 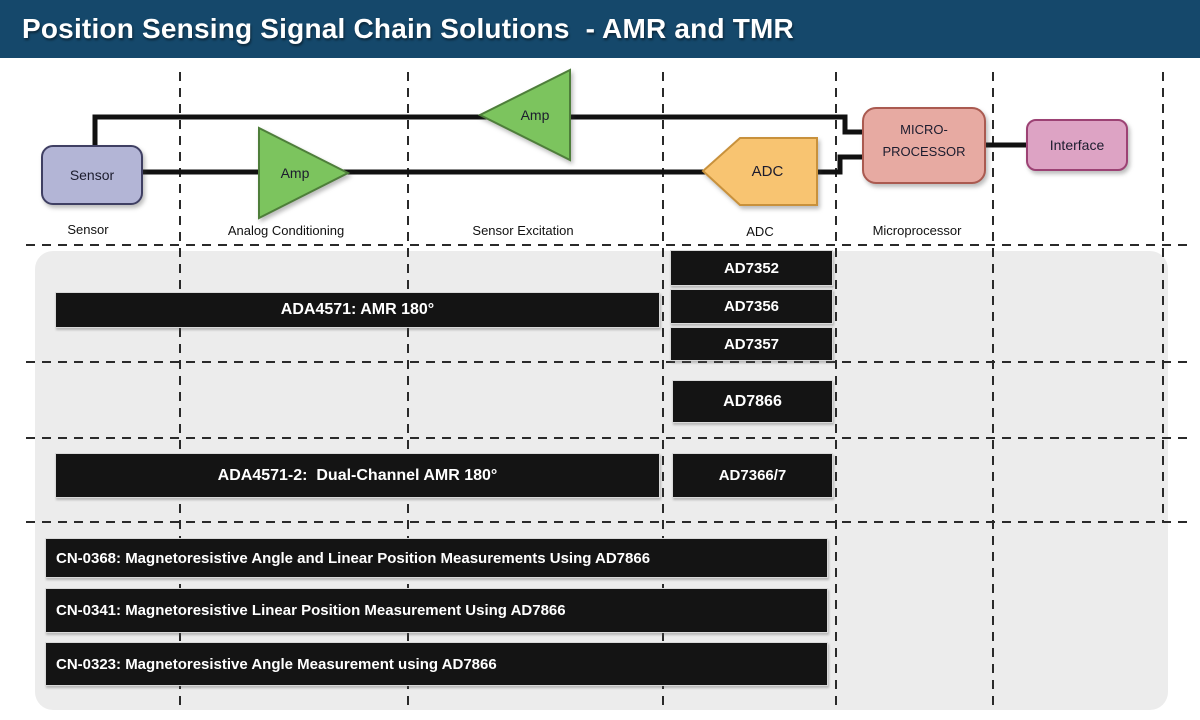 What do you see at coordinates (535, 115) in the screenshot?
I see `amp-excitation-label: Amp` at bounding box center [535, 115].